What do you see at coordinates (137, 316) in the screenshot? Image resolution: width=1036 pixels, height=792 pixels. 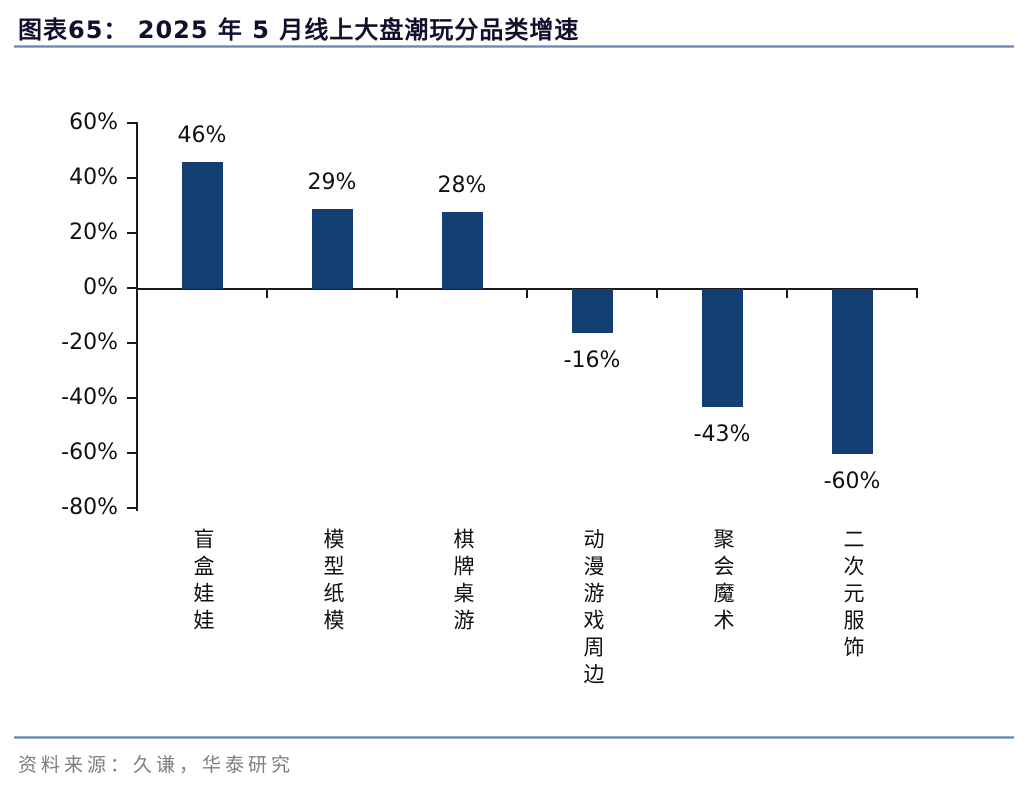 I see `y-axis-line` at bounding box center [137, 316].